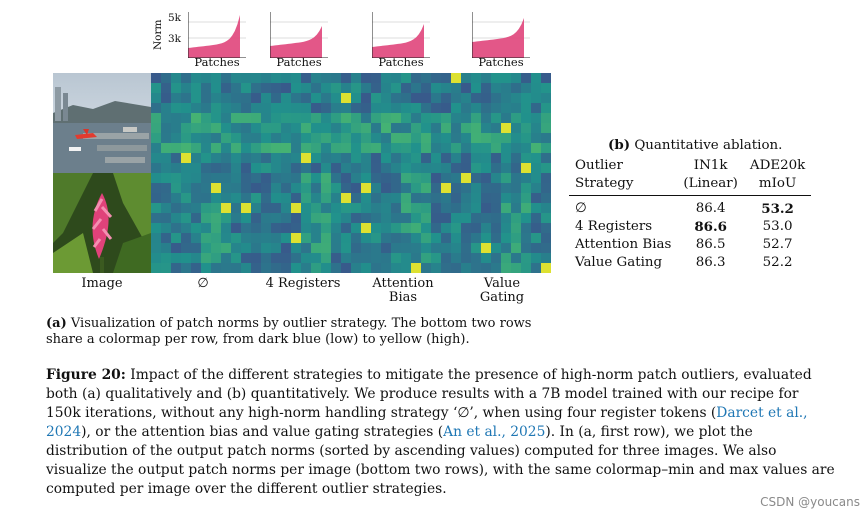  Describe the element at coordinates (427, 422) in the screenshot. I see `citation-darcet: Darcet et al., 2024` at that location.